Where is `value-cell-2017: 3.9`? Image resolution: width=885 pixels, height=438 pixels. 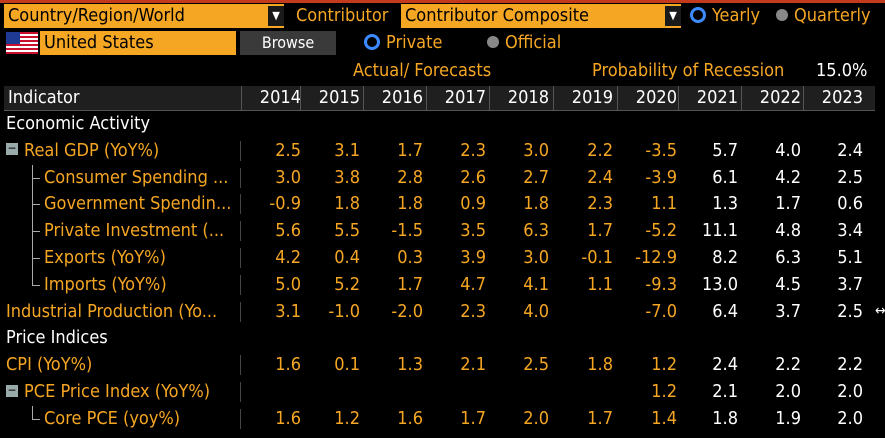 value-cell-2017: 3.9 is located at coordinates (473, 257).